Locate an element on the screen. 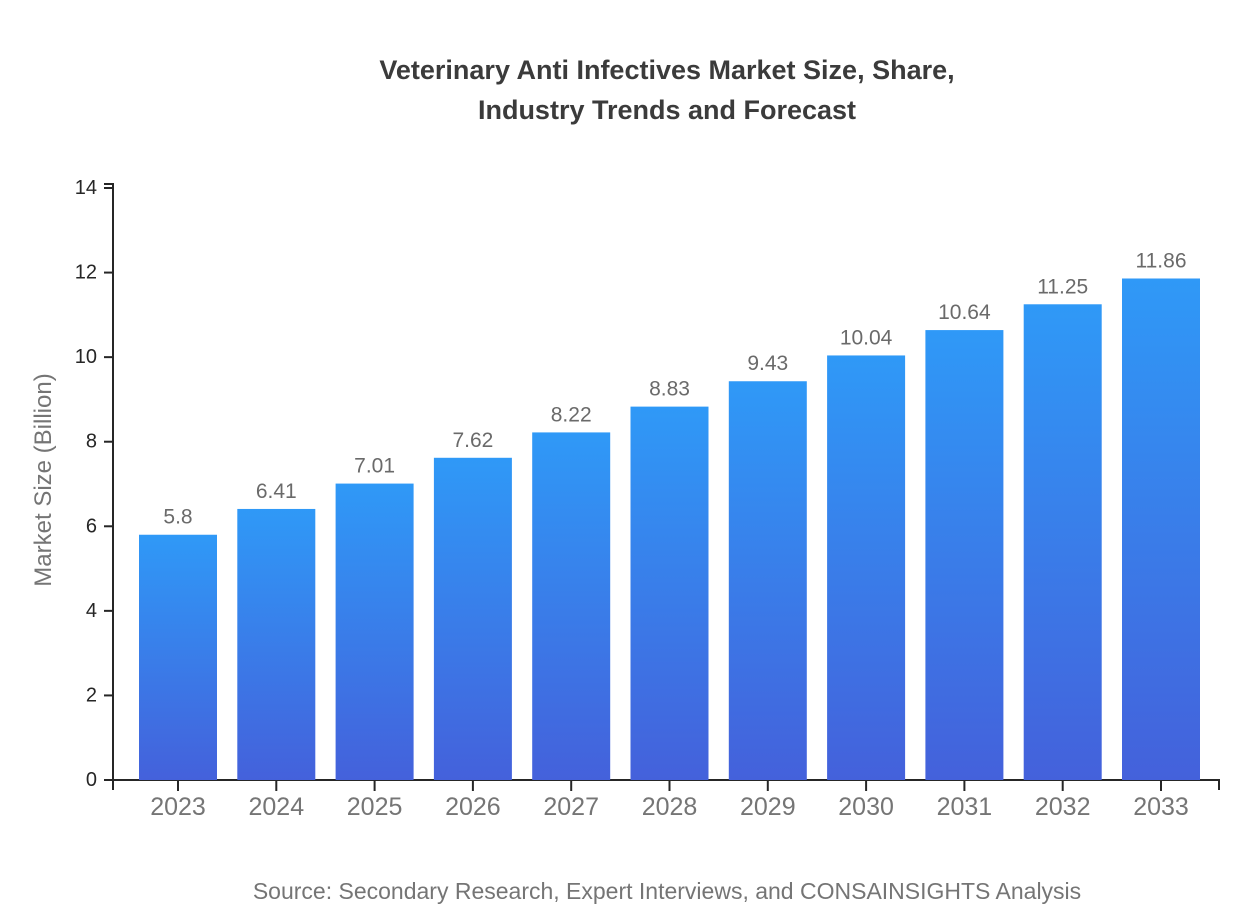 The height and width of the screenshot is (920, 1260). x-tick-label-2032: 2032 is located at coordinates (1063, 807).